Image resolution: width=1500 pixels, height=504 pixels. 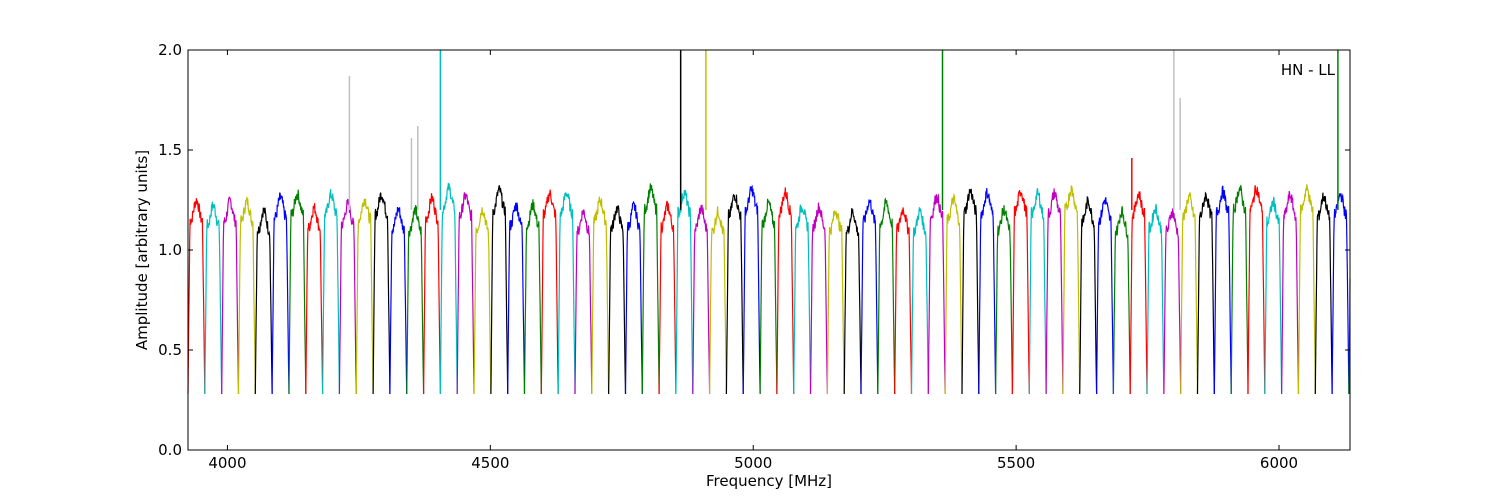 What do you see at coordinates (170, 250) in the screenshot?
I see `y-tick-label: 1.0` at bounding box center [170, 250].